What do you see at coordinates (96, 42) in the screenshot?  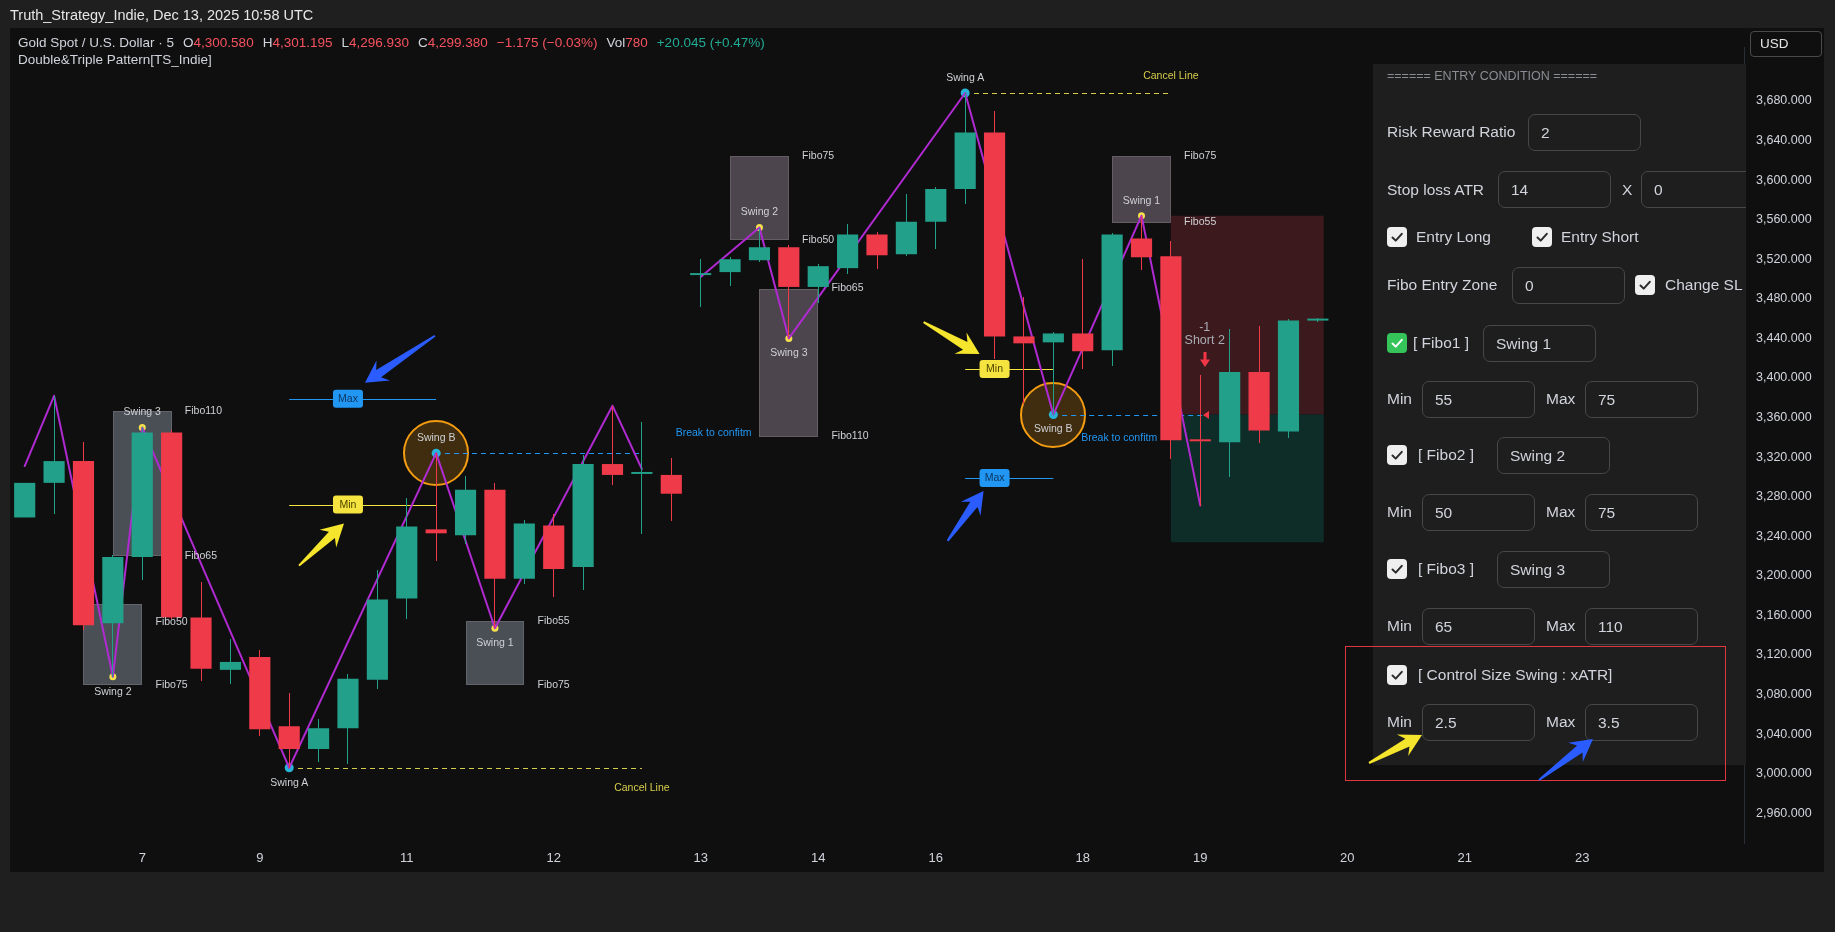 I see `chart-title: Gold Spot / U.S. Dollar · 5` at bounding box center [96, 42].